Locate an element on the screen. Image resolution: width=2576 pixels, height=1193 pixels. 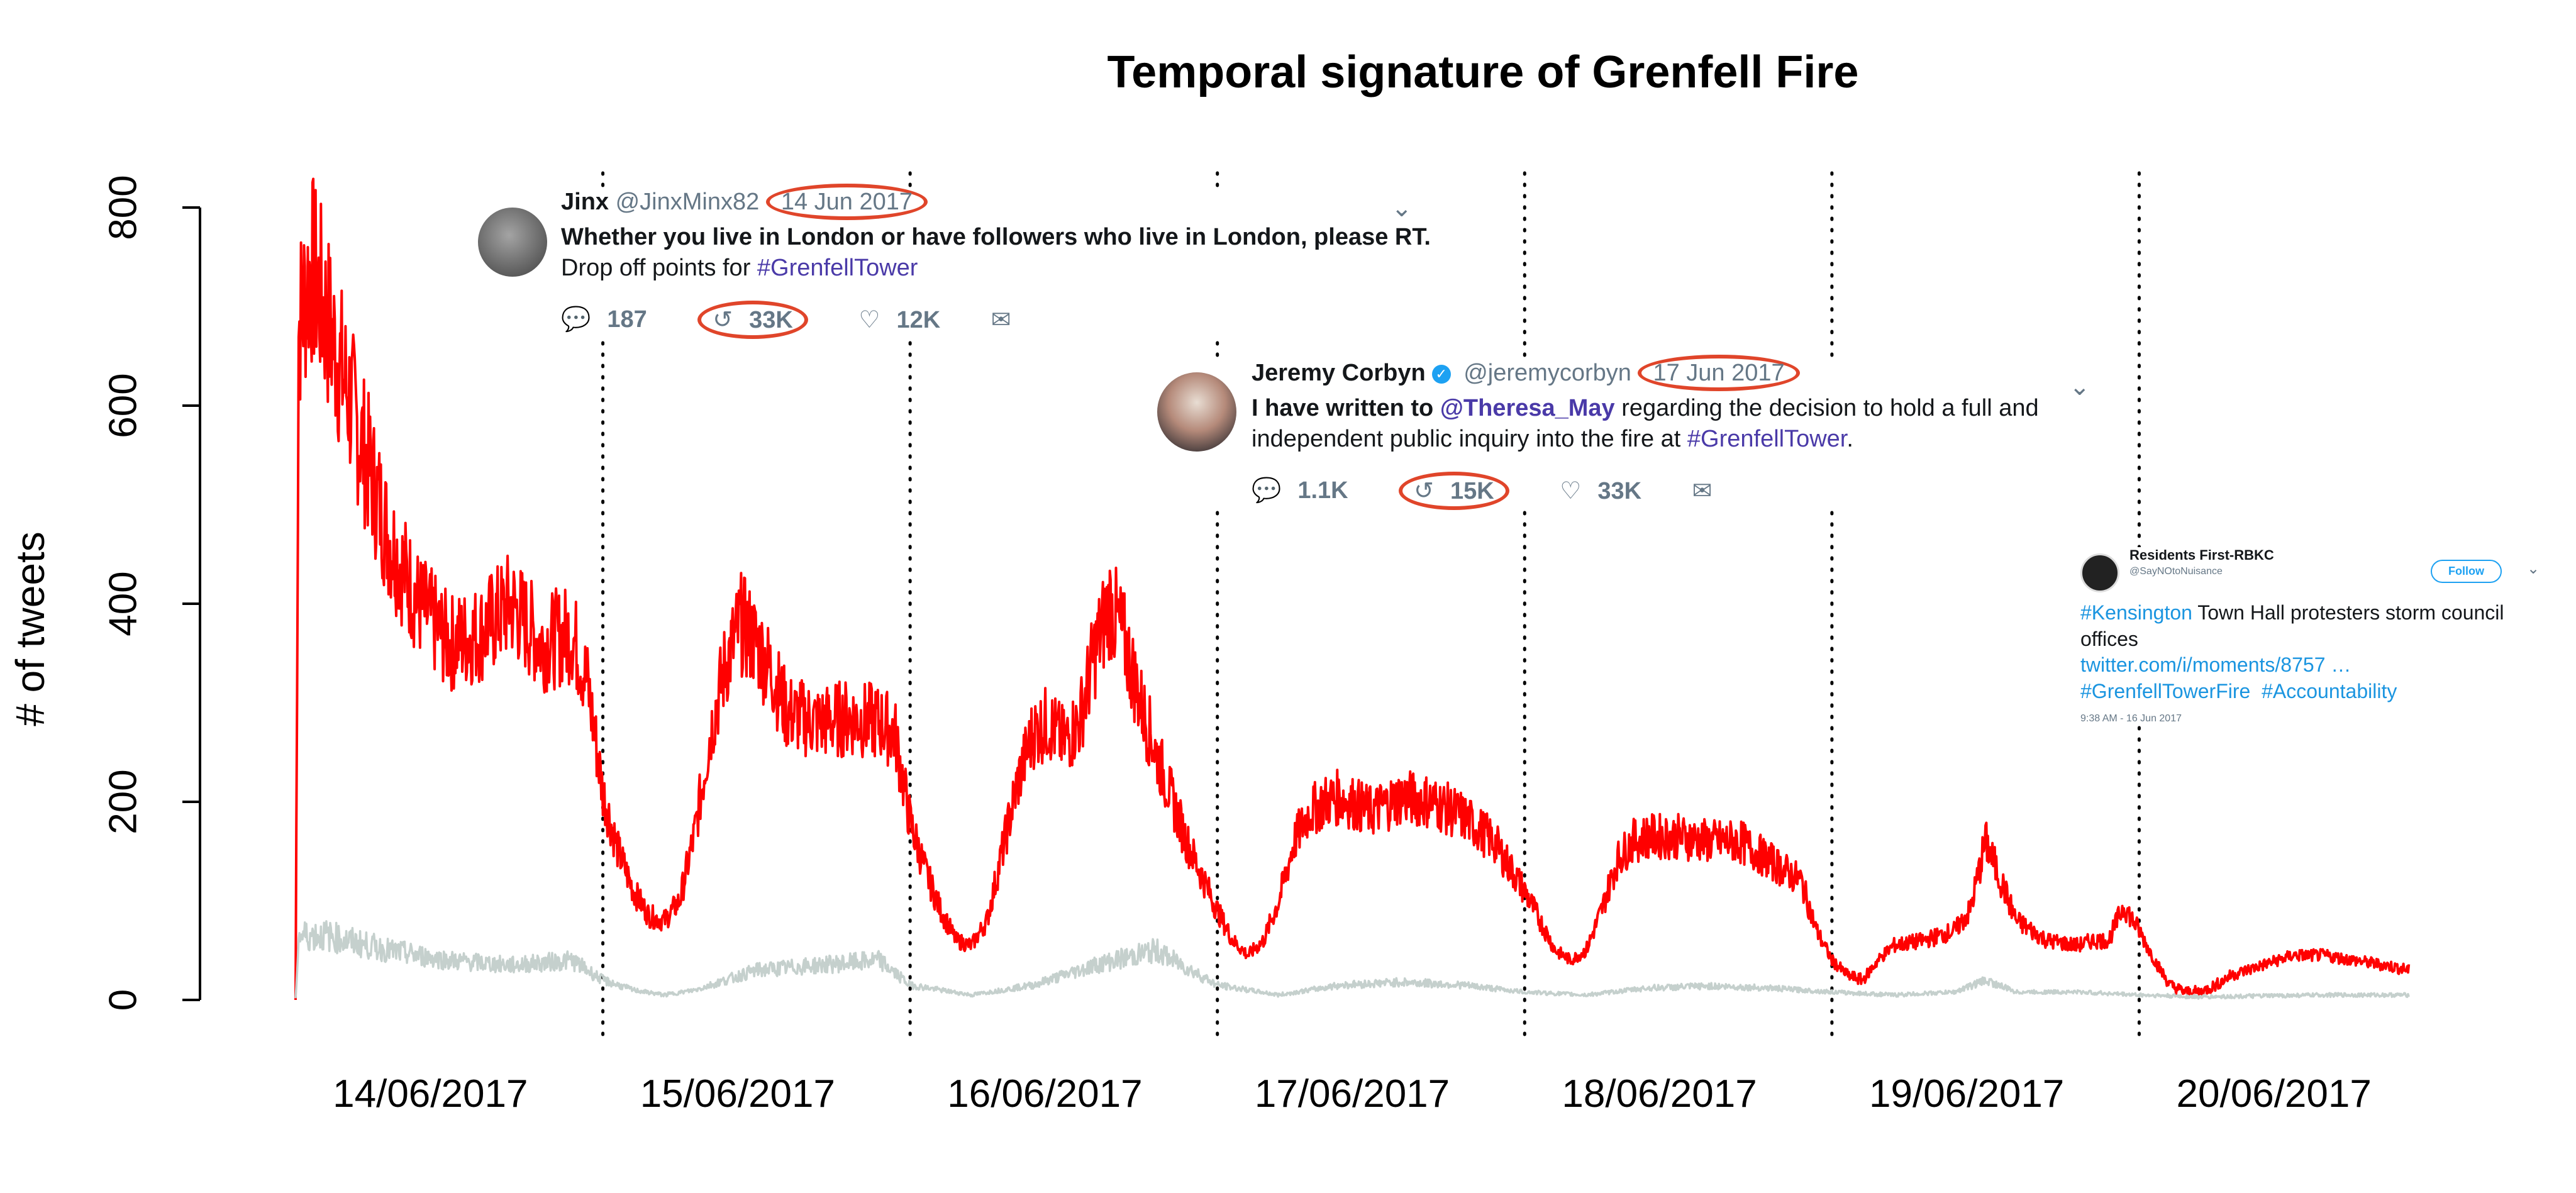
retweet-count: 33K is located at coordinates (771, 319).